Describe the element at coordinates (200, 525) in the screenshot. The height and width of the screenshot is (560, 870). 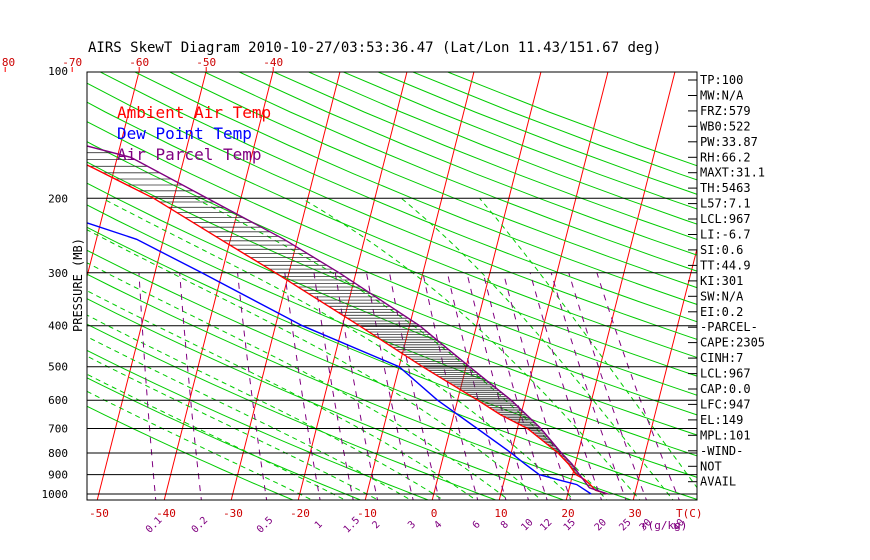
I see `mixing-ratio-label-0.2: 0.2` at that location.